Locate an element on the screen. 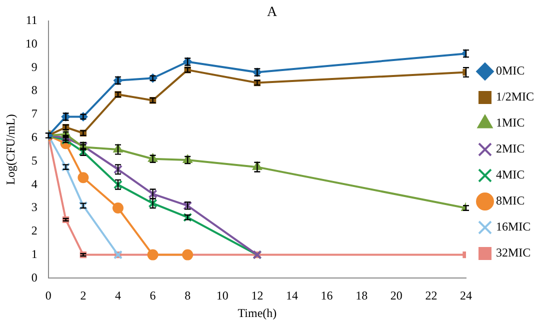 The height and width of the screenshot is (321, 550). x-tick-label: 8 is located at coordinates (187, 295).